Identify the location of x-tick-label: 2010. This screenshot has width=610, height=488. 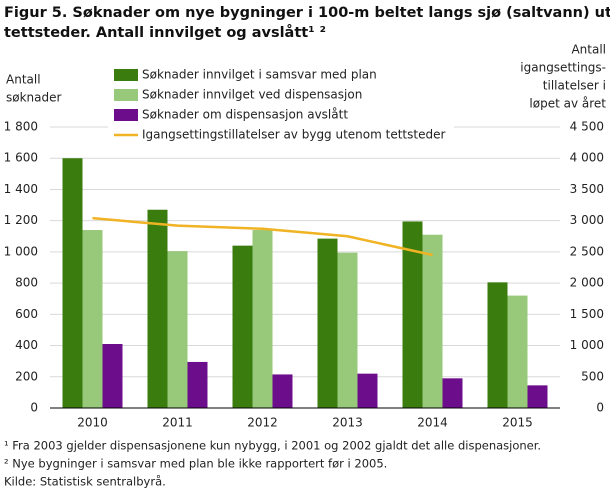
(92, 423).